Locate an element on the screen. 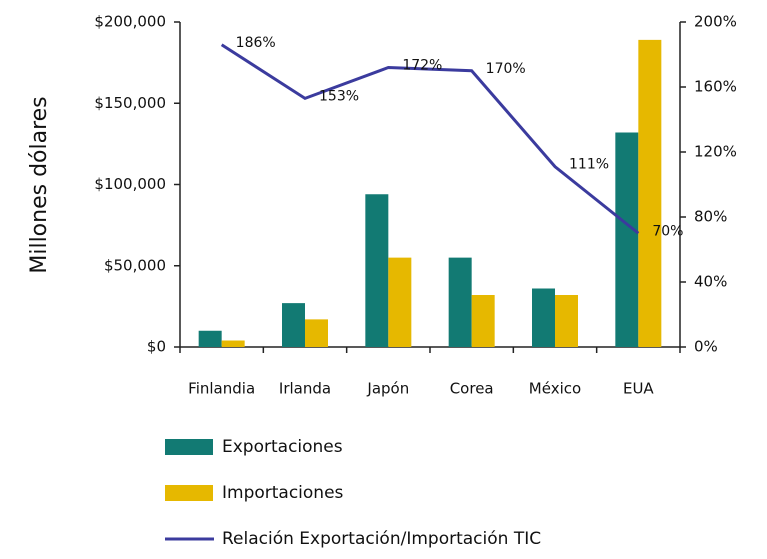 The height and width of the screenshot is (559, 767). data-label: 170% is located at coordinates (506, 69).